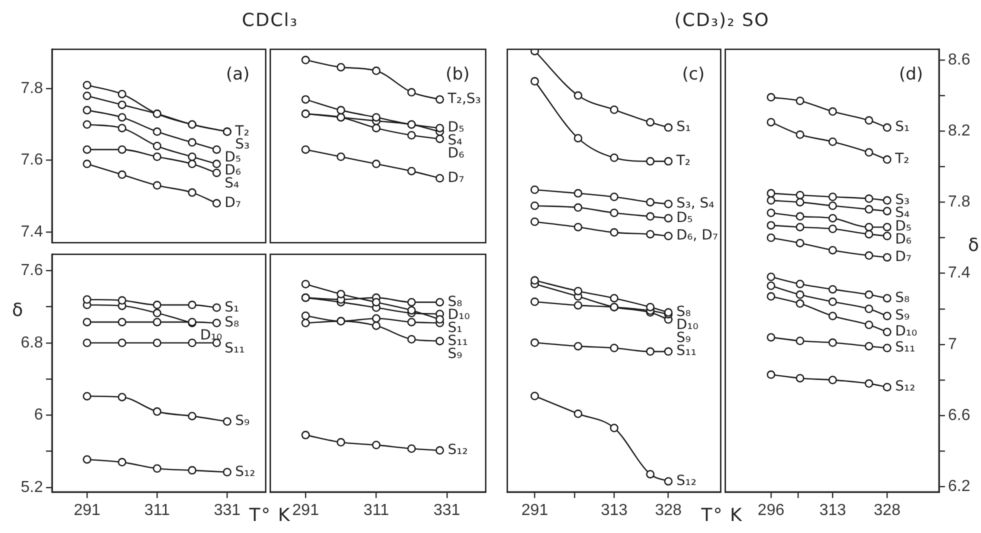 The image size is (981, 533). Describe the element at coordinates (722, 20) in the screenshot. I see `chart-title: (CD₃)₂ SO` at that location.